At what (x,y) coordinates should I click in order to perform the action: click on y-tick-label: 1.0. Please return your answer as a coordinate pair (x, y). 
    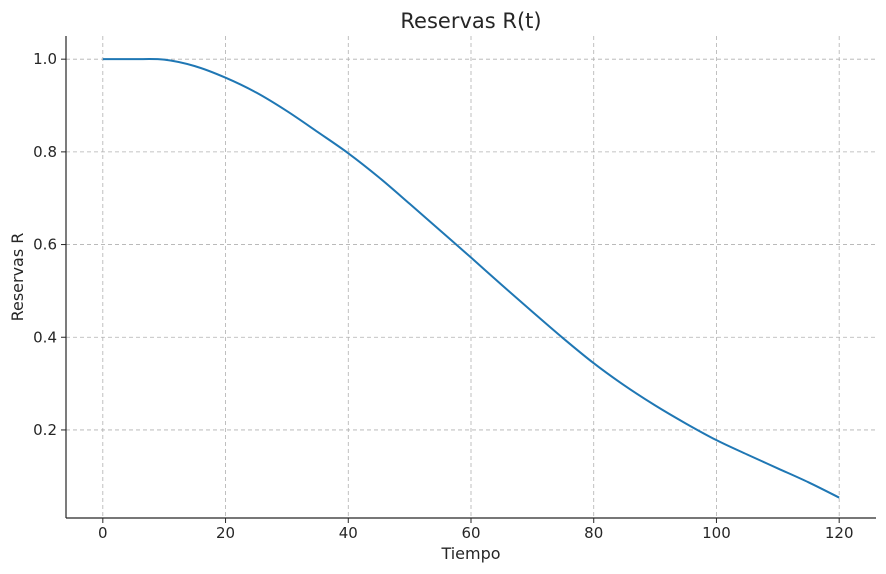
    Looking at the image, I should click on (45, 59).